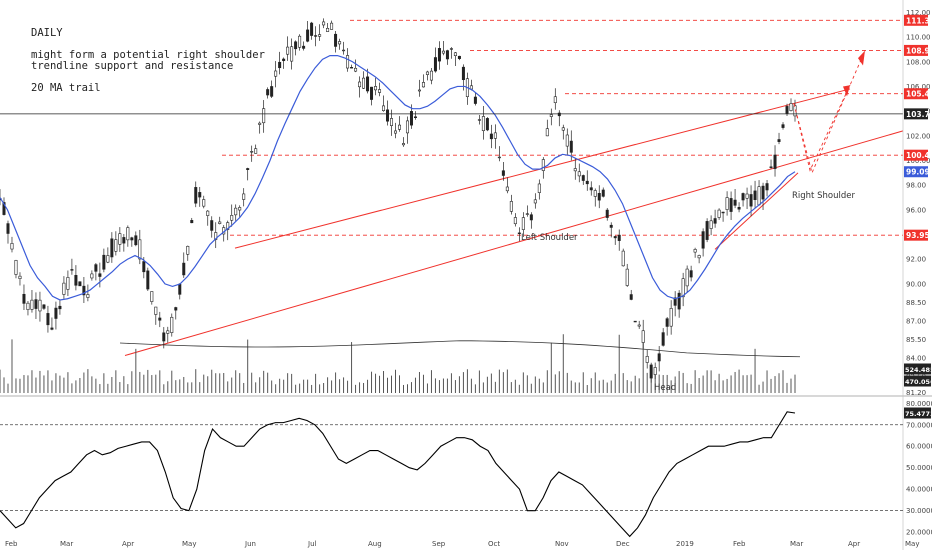  Describe the element at coordinates (919, 447) in the screenshot. I see `rsi-tick-label: 60.0000` at that location.